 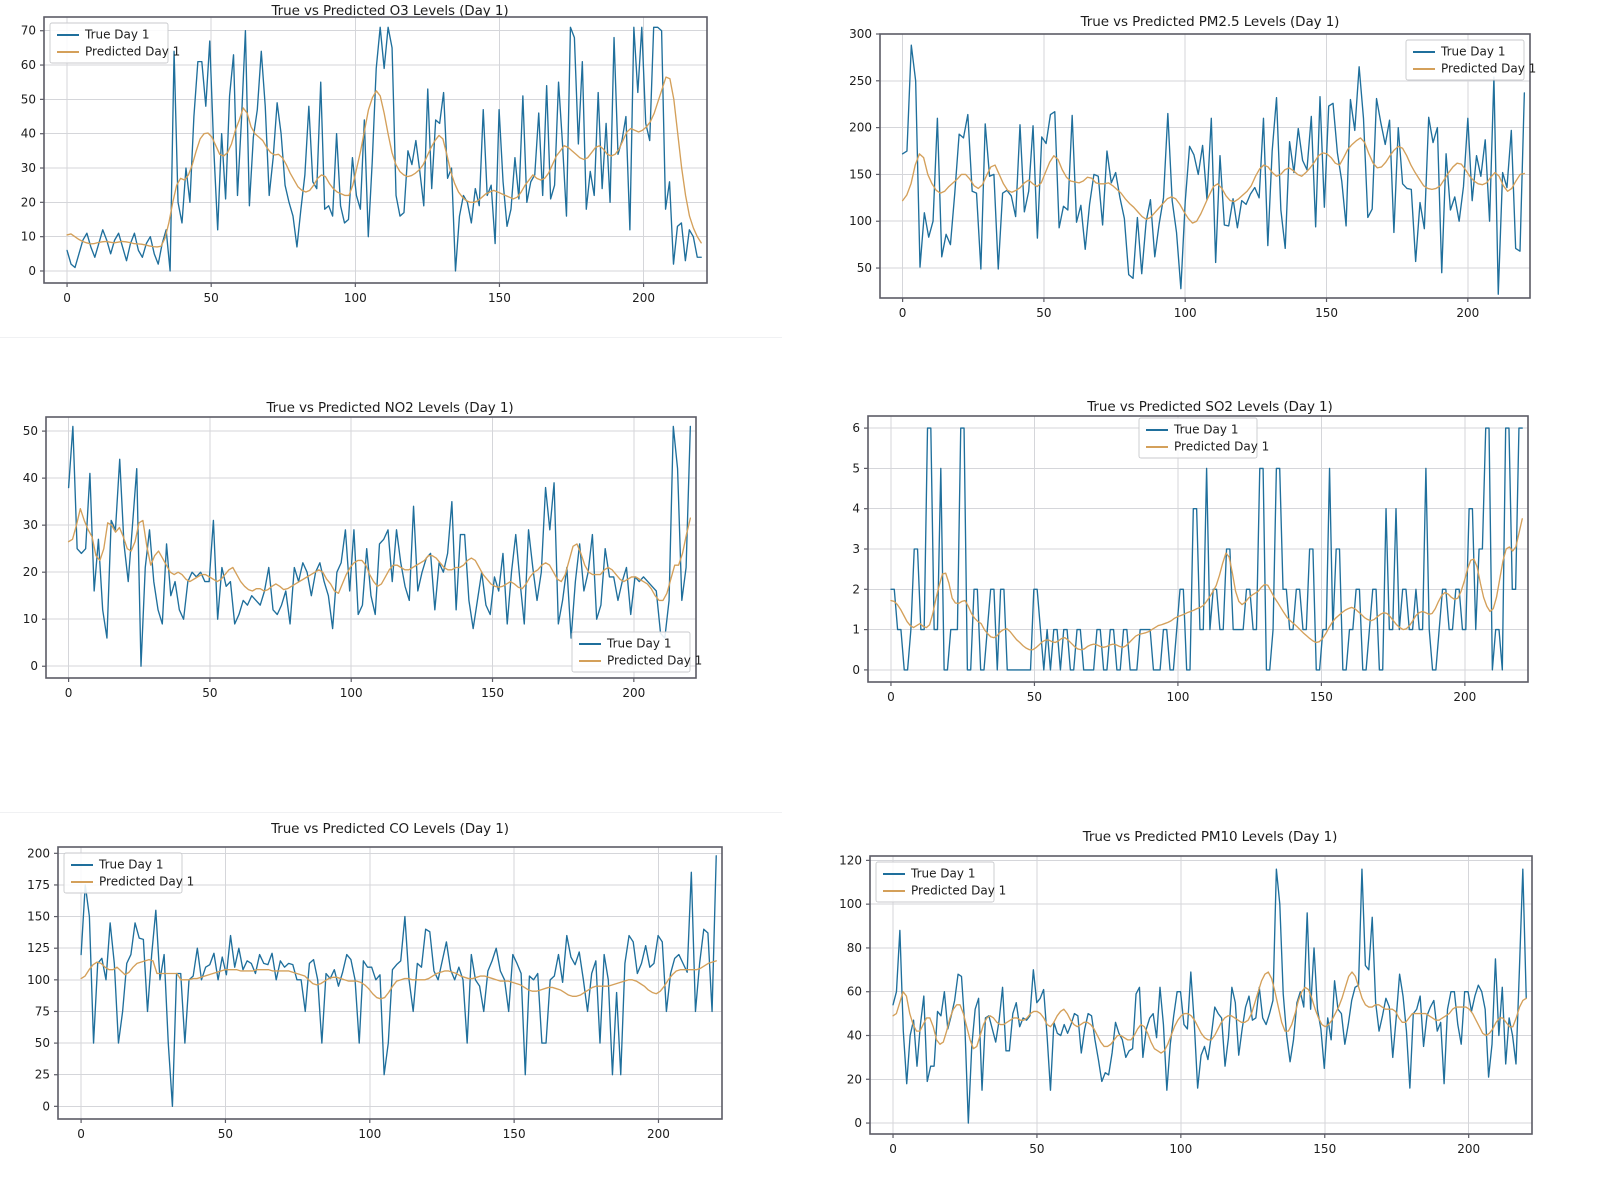 I want to click on series-line-pm10-predicted, so click(x=1209, y=1012).